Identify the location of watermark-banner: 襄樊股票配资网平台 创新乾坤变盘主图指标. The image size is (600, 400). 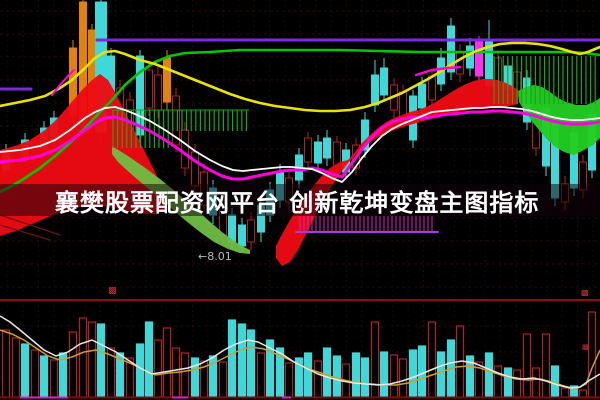
(300, 200).